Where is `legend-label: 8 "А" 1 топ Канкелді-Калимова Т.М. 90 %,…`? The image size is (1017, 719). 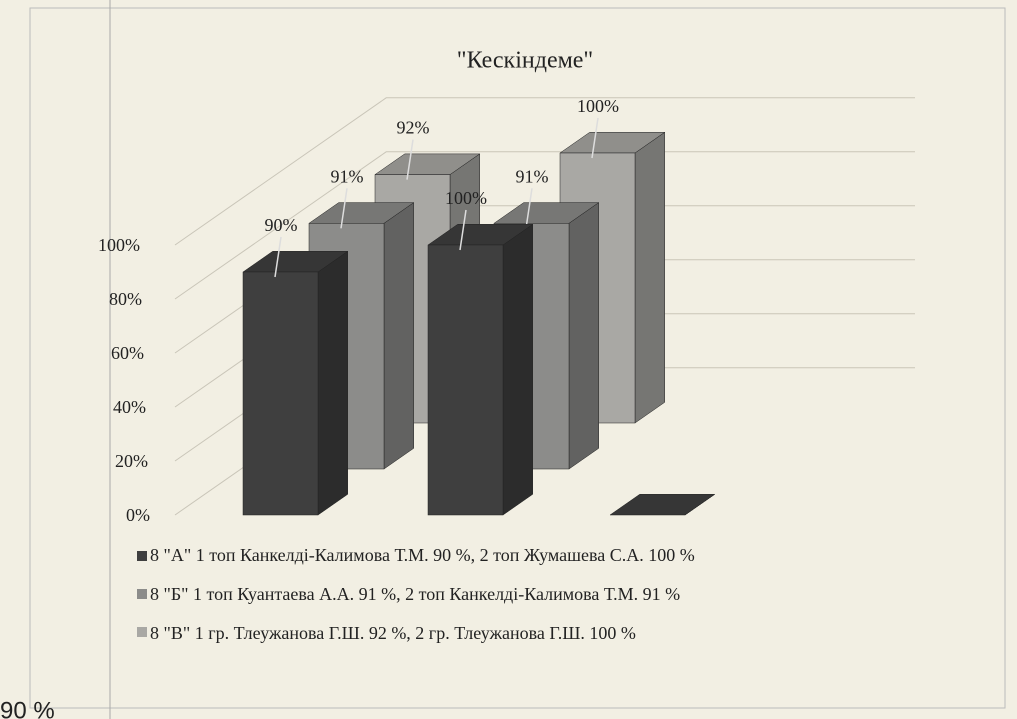
legend-label: 8 "А" 1 топ Канкелді-Калимова Т.М. 90 %,… is located at coordinates (422, 555).